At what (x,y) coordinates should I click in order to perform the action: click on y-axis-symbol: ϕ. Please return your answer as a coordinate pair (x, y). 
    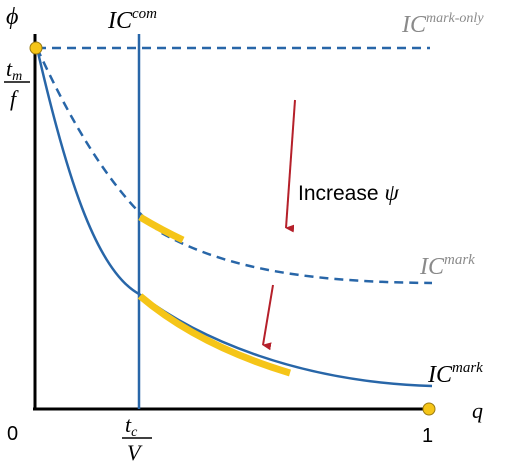
    Looking at the image, I should click on (12, 17).